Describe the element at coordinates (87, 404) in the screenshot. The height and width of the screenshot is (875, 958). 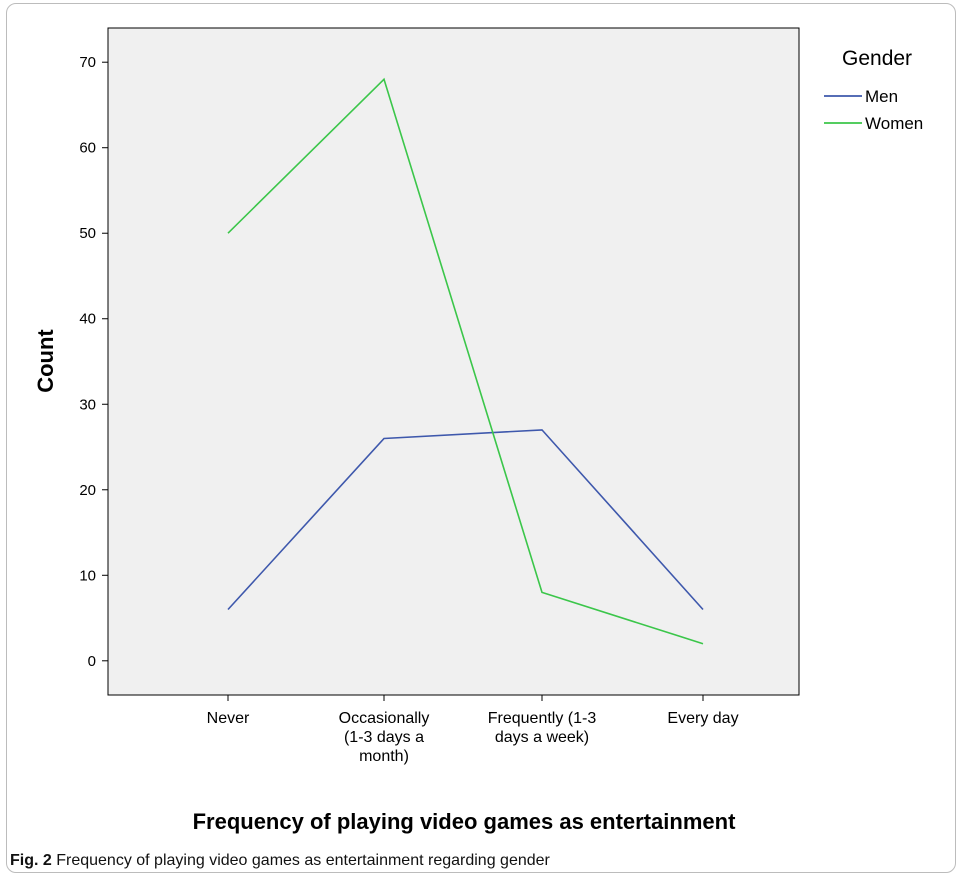
I see `y-tick-label: 30` at that location.